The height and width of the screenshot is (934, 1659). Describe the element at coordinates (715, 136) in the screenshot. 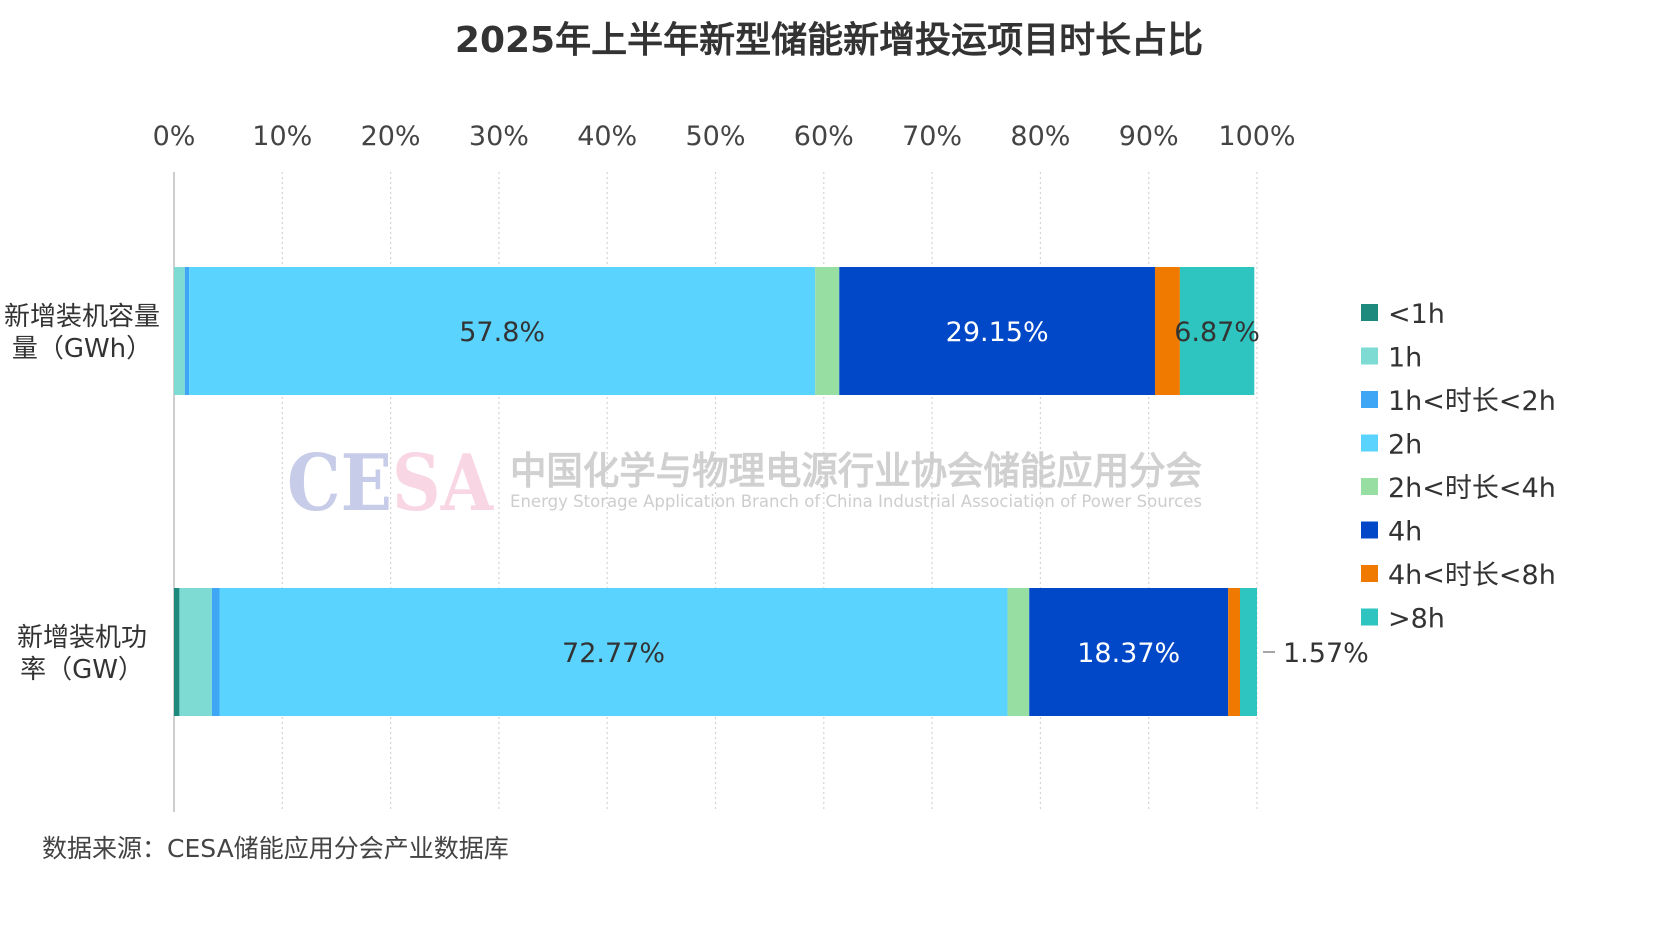

I see `x-tick-label: 50%` at that location.